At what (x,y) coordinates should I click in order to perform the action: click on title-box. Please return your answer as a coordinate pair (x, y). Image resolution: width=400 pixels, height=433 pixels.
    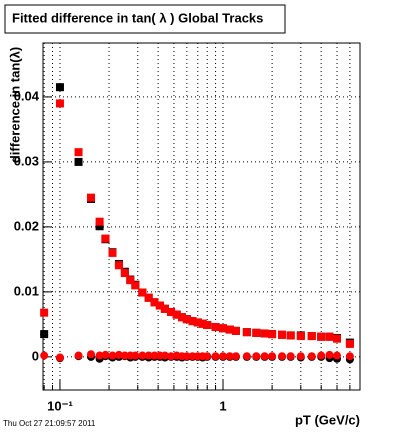
    Looking at the image, I should click on (145, 19).